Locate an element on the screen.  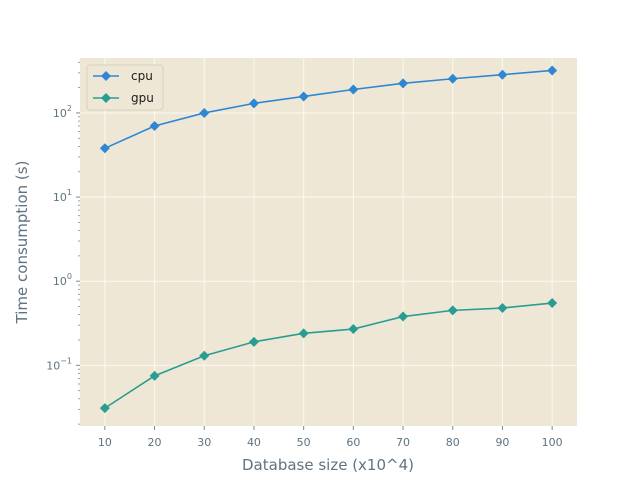
x-tick-label: 70 is located at coordinates (403, 442).